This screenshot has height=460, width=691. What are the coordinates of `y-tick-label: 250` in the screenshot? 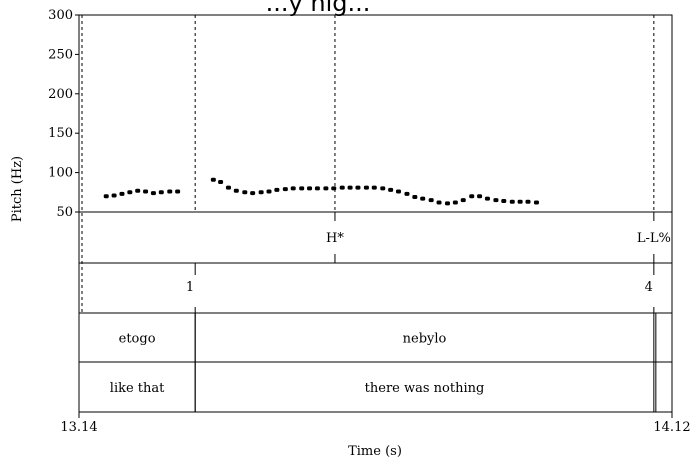 It's located at (60, 54).